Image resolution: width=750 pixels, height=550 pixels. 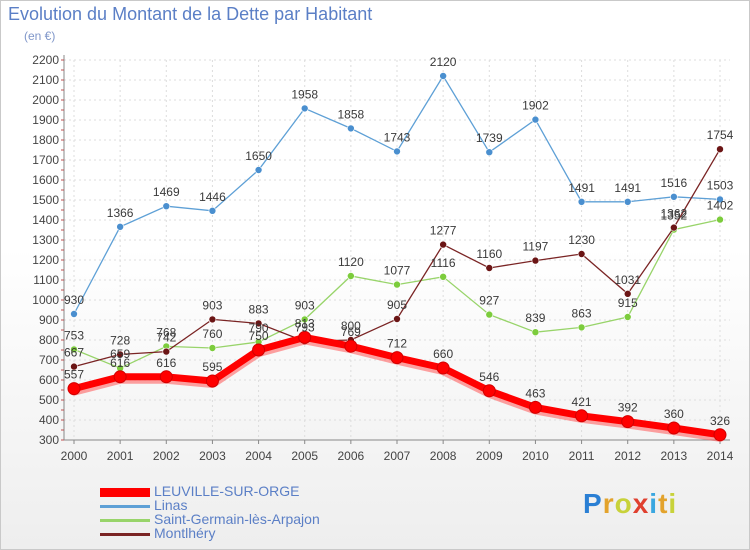 I want to click on data-label: 1858, so click(x=351, y=114).